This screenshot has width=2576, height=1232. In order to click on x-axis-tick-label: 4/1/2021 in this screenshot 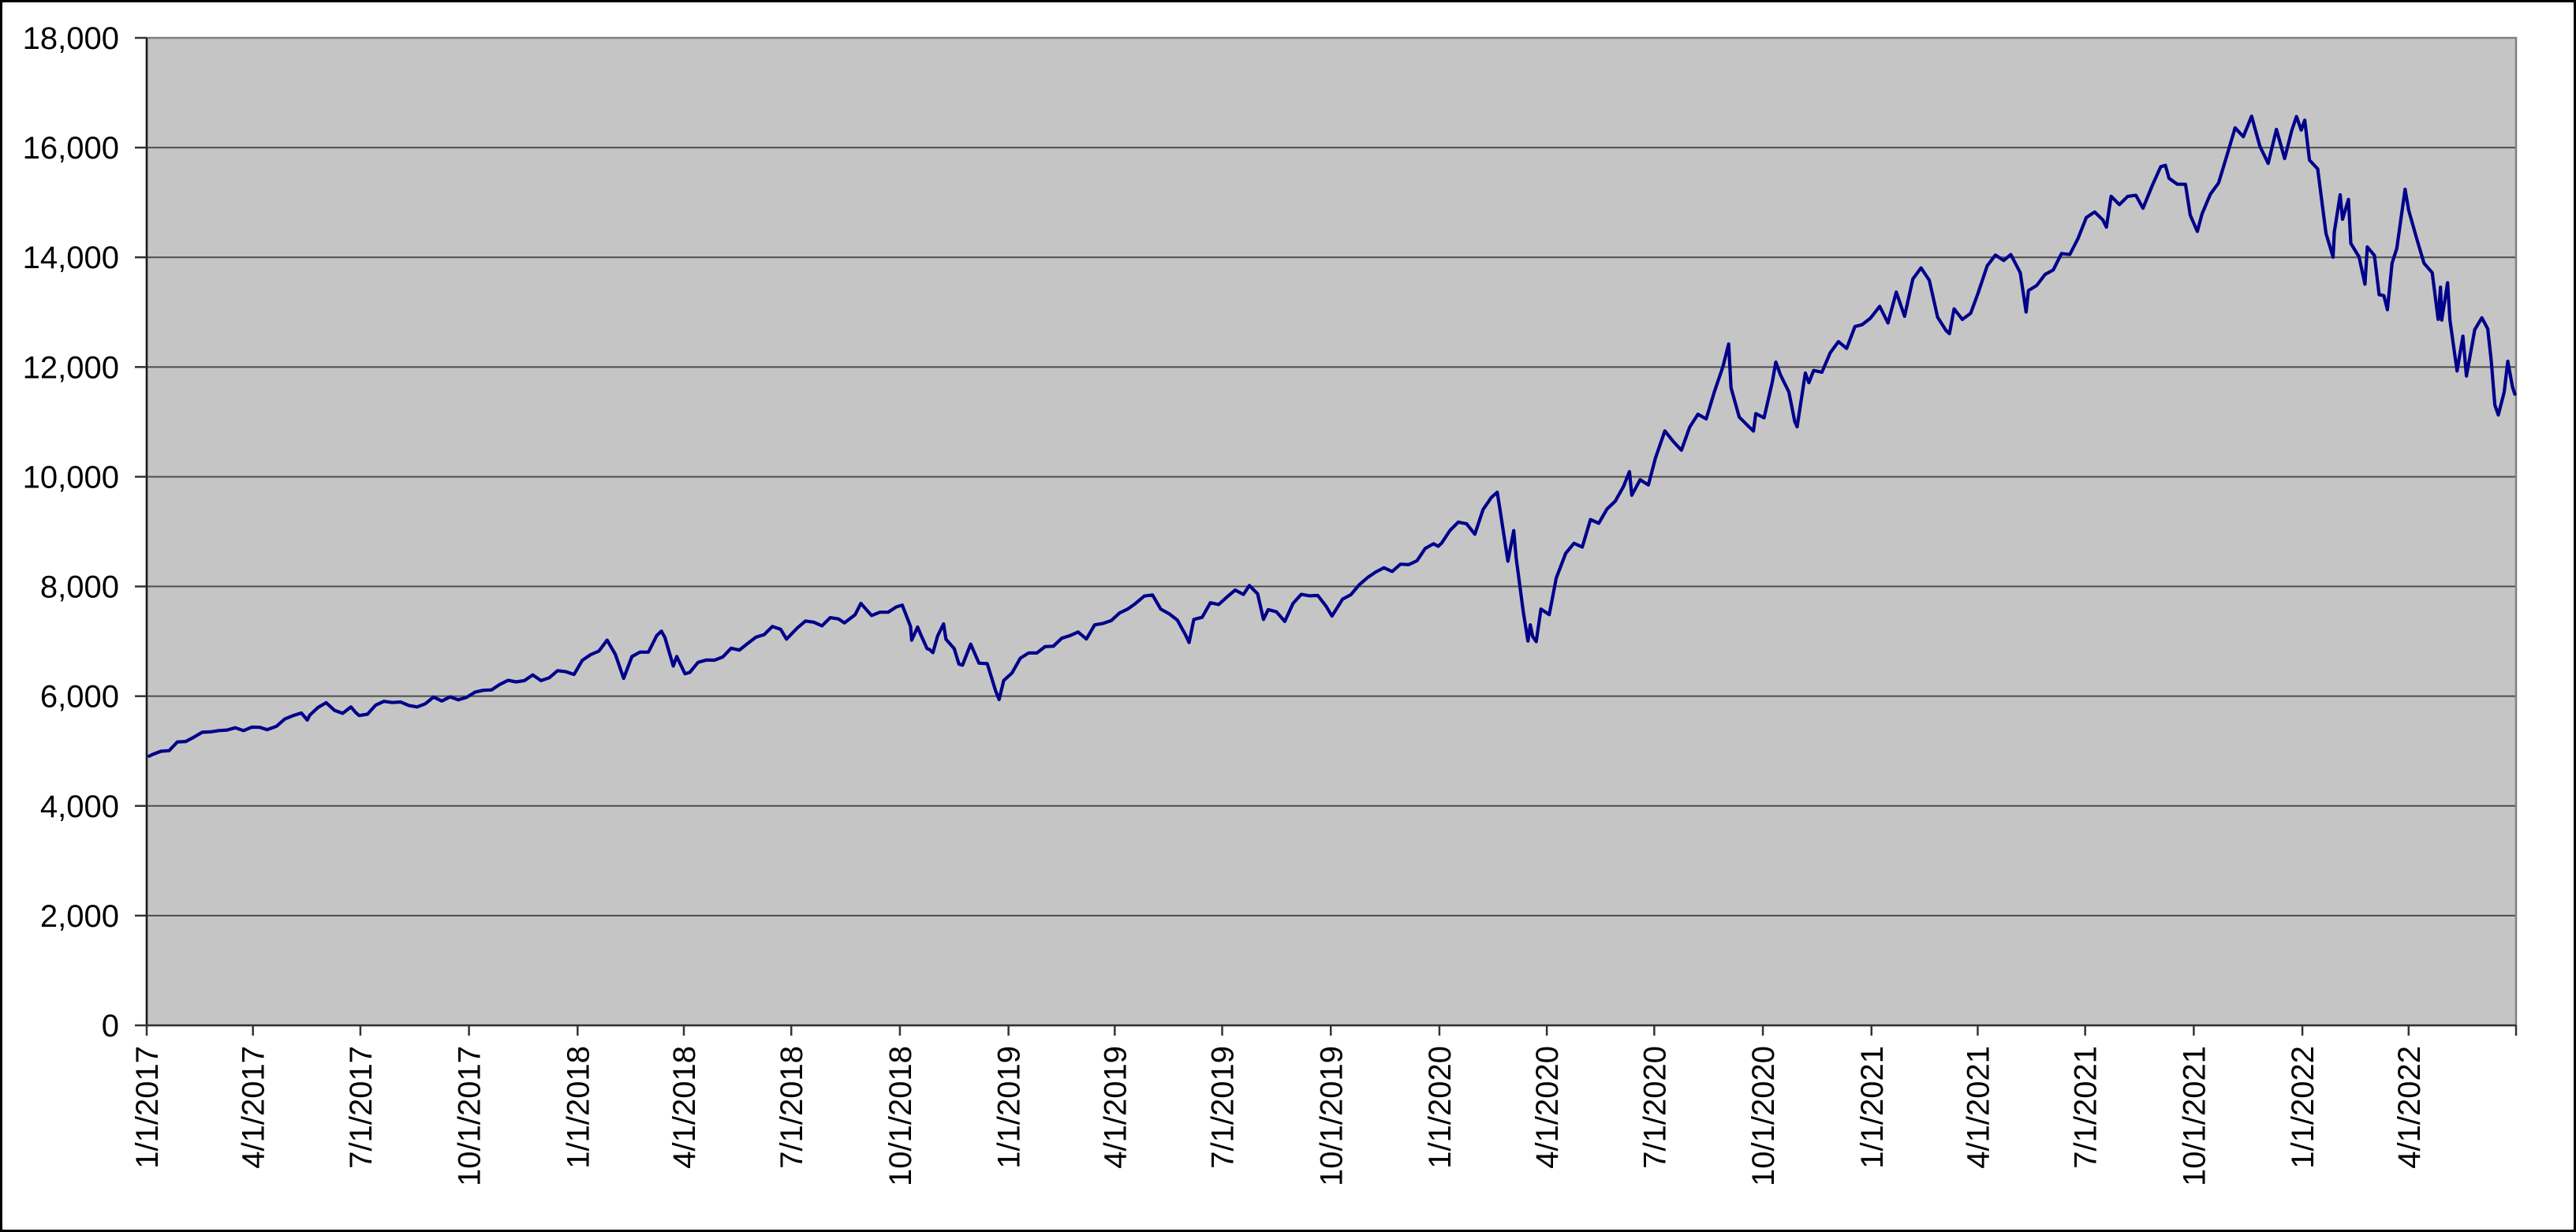, I will do `click(1978, 1107)`.